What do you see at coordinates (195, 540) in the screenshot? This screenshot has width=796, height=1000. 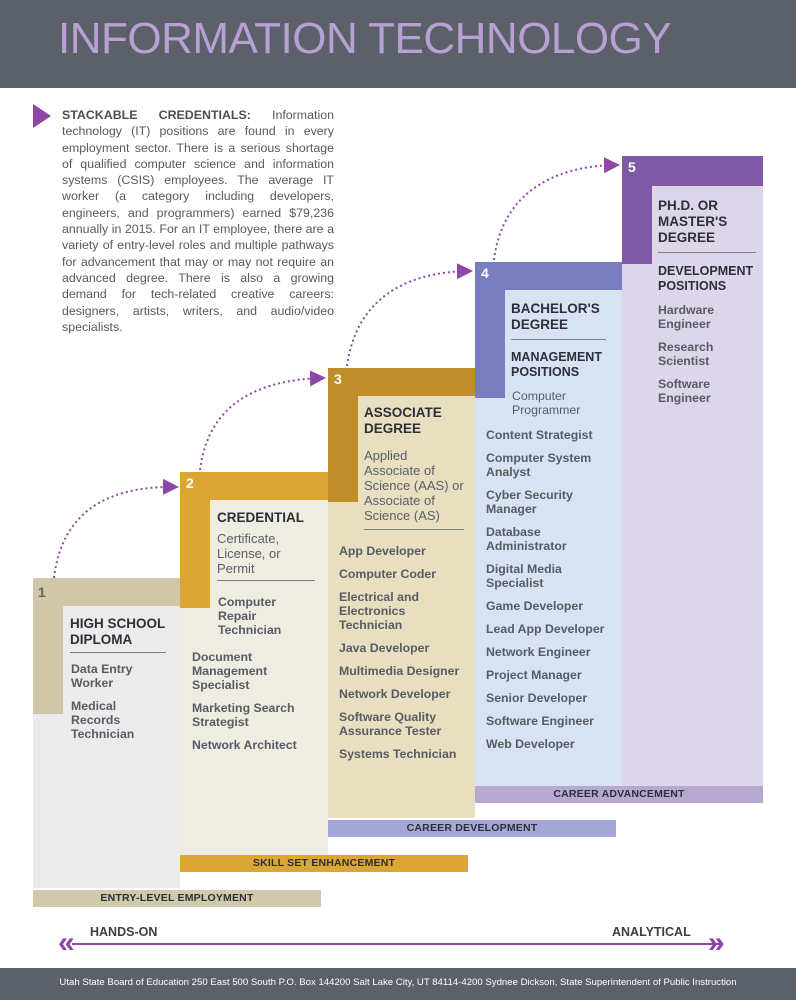 I see `level-2-side-band` at bounding box center [195, 540].